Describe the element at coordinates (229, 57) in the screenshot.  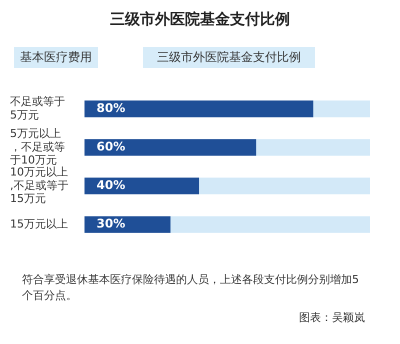
I see `x-axis-title: 三级市外医院基金支付比例` at that location.